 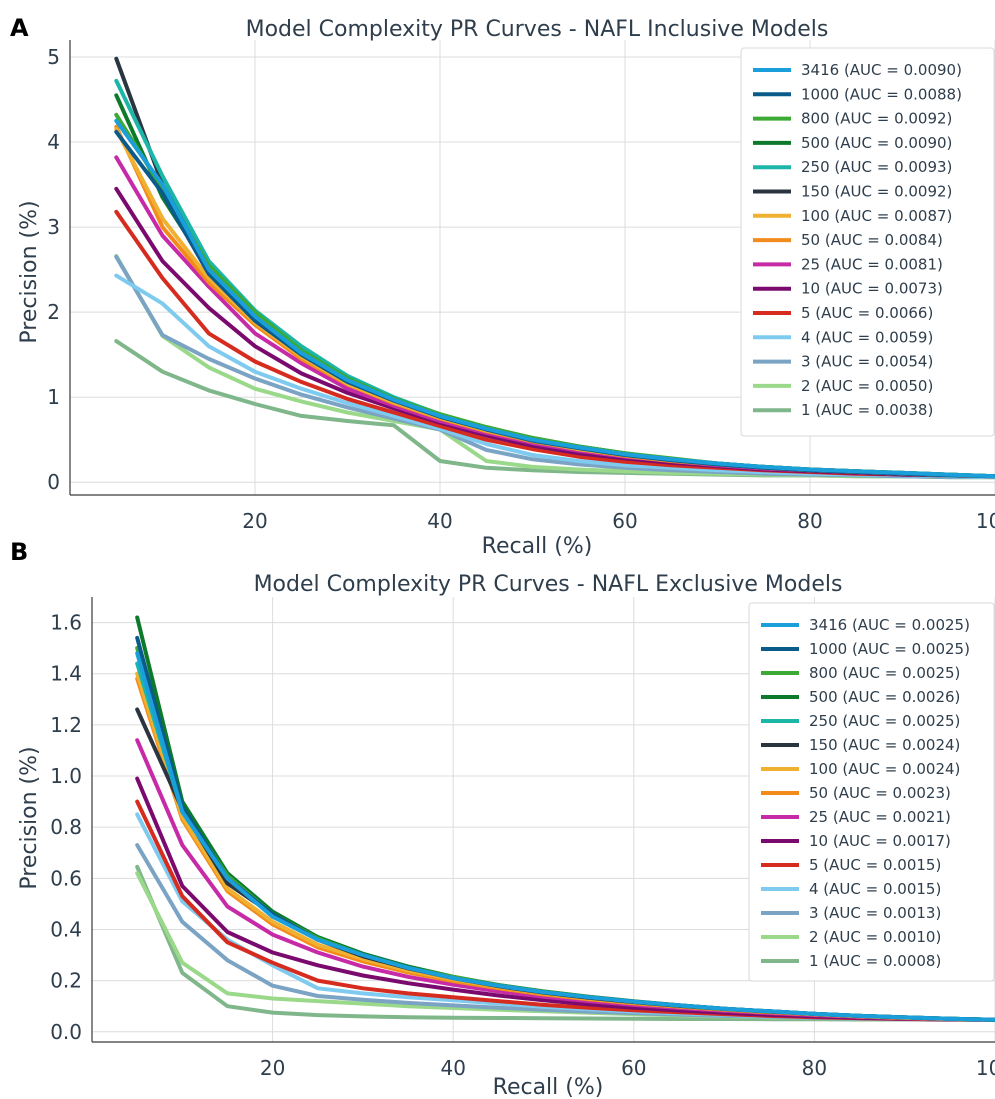 What do you see at coordinates (880, 841) in the screenshot?
I see `legend-label-b-9: 10 (AUC = 0.0017)` at bounding box center [880, 841].